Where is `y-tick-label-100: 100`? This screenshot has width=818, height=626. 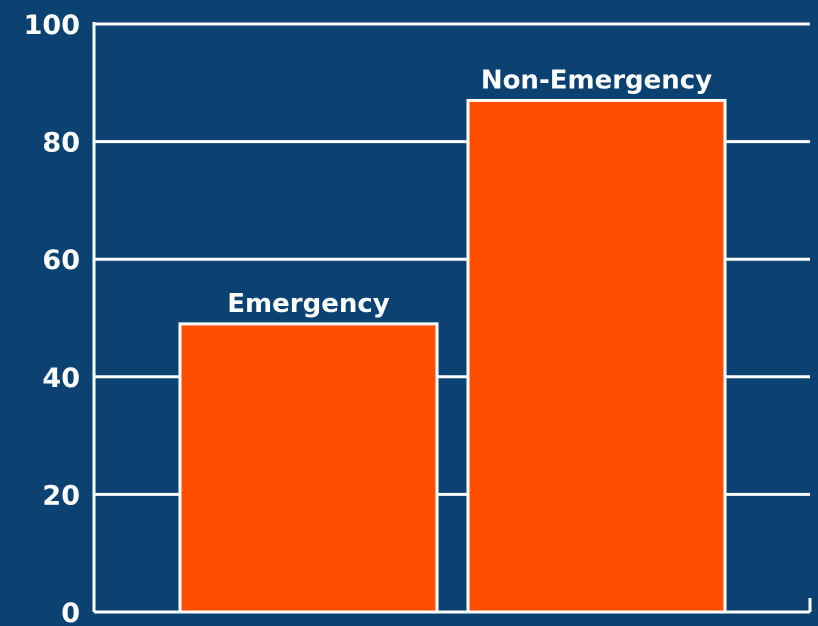
y-tick-label-100: 100 is located at coordinates (52, 25).